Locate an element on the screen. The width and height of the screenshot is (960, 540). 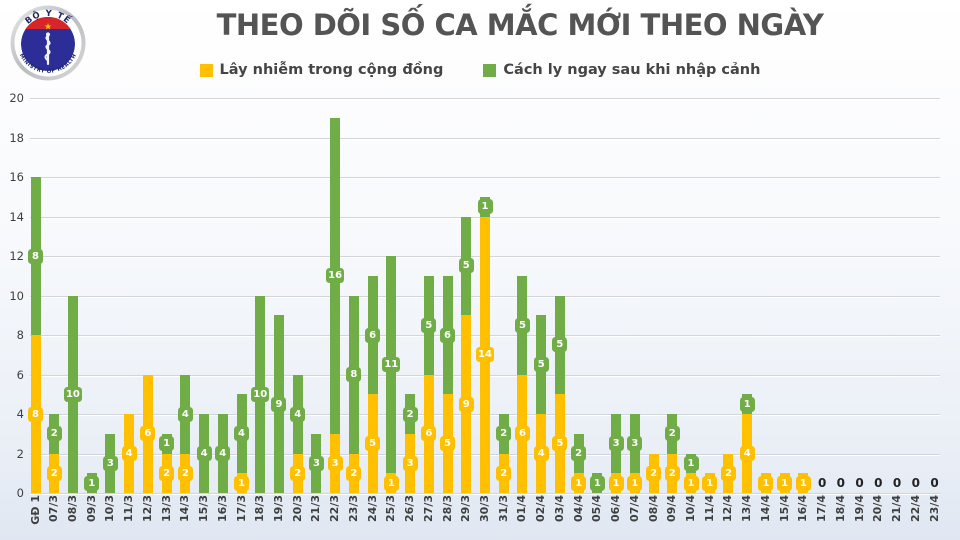
y-axis-label: 0 is located at coordinates (20, 493).